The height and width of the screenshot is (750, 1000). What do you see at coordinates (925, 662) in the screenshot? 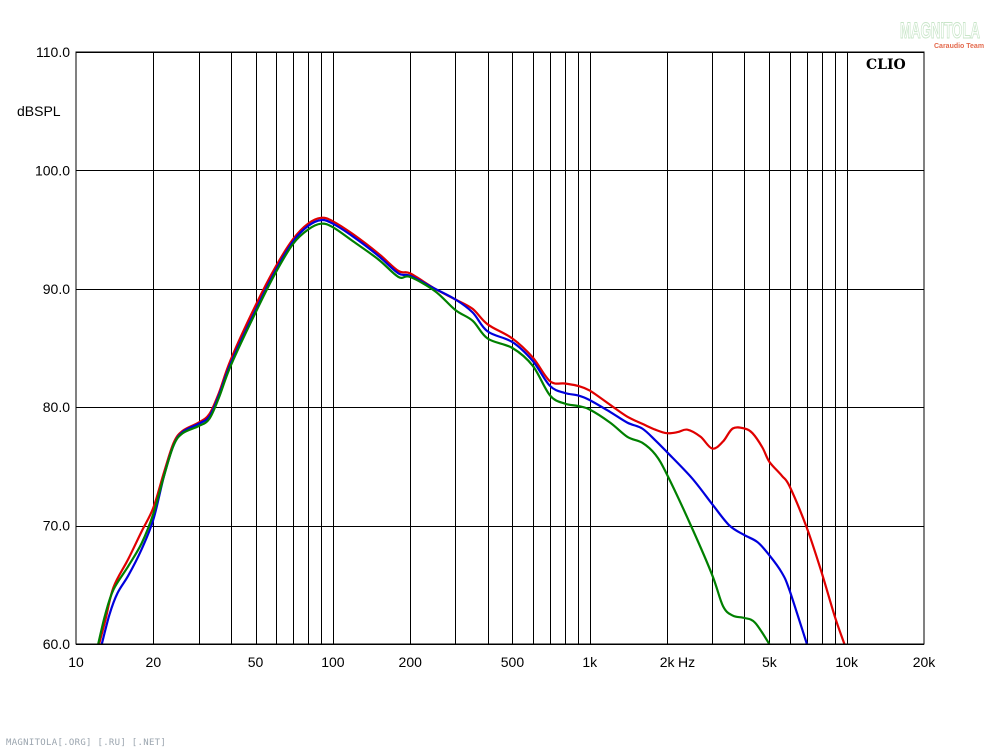
I see `x-tick-label: 20k` at bounding box center [925, 662].